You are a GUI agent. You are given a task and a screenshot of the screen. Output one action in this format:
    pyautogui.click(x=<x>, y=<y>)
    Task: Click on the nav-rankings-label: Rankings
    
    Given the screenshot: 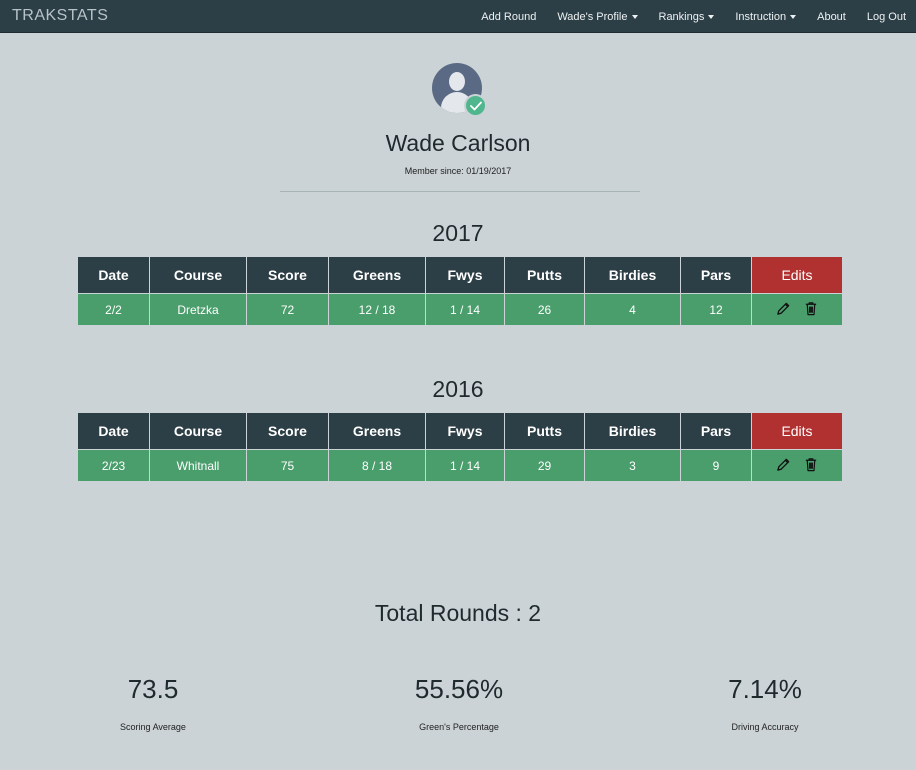 What is the action you would take?
    pyautogui.click(x=681, y=16)
    